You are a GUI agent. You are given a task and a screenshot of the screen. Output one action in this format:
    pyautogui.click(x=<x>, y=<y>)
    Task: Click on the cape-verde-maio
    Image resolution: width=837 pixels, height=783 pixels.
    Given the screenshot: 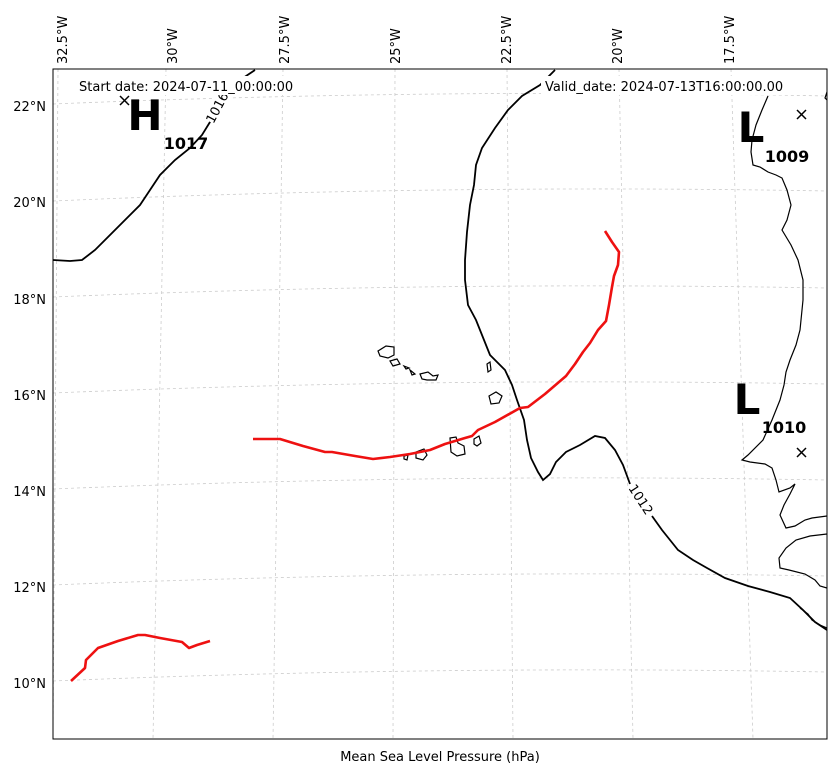 What is the action you would take?
    pyautogui.click(x=477, y=441)
    